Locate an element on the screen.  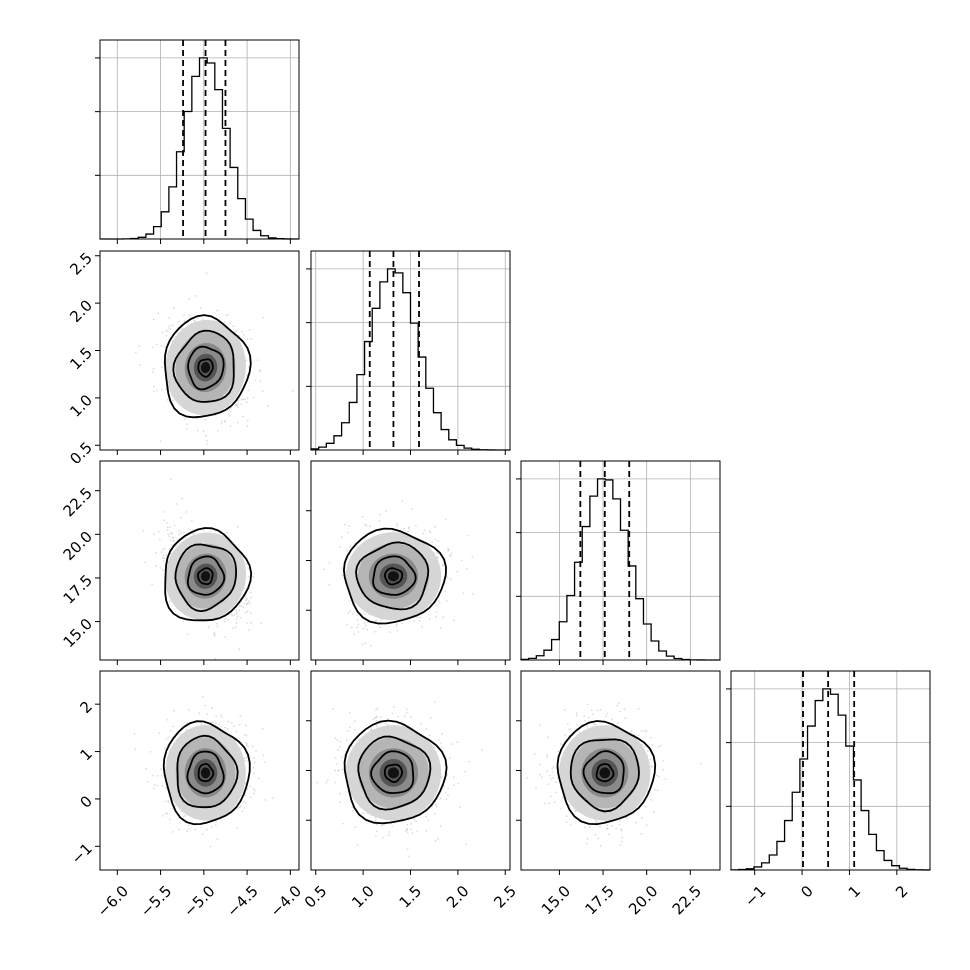
y-tick-label: 2.0 is located at coordinates (81, 311).